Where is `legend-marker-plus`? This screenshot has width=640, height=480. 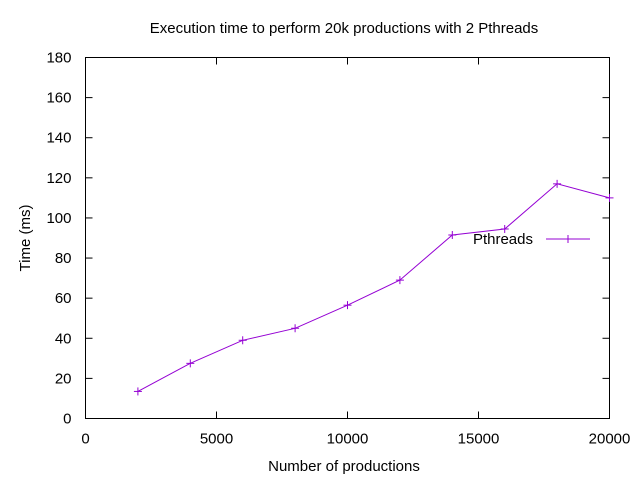
legend-marker-plus is located at coordinates (568, 239).